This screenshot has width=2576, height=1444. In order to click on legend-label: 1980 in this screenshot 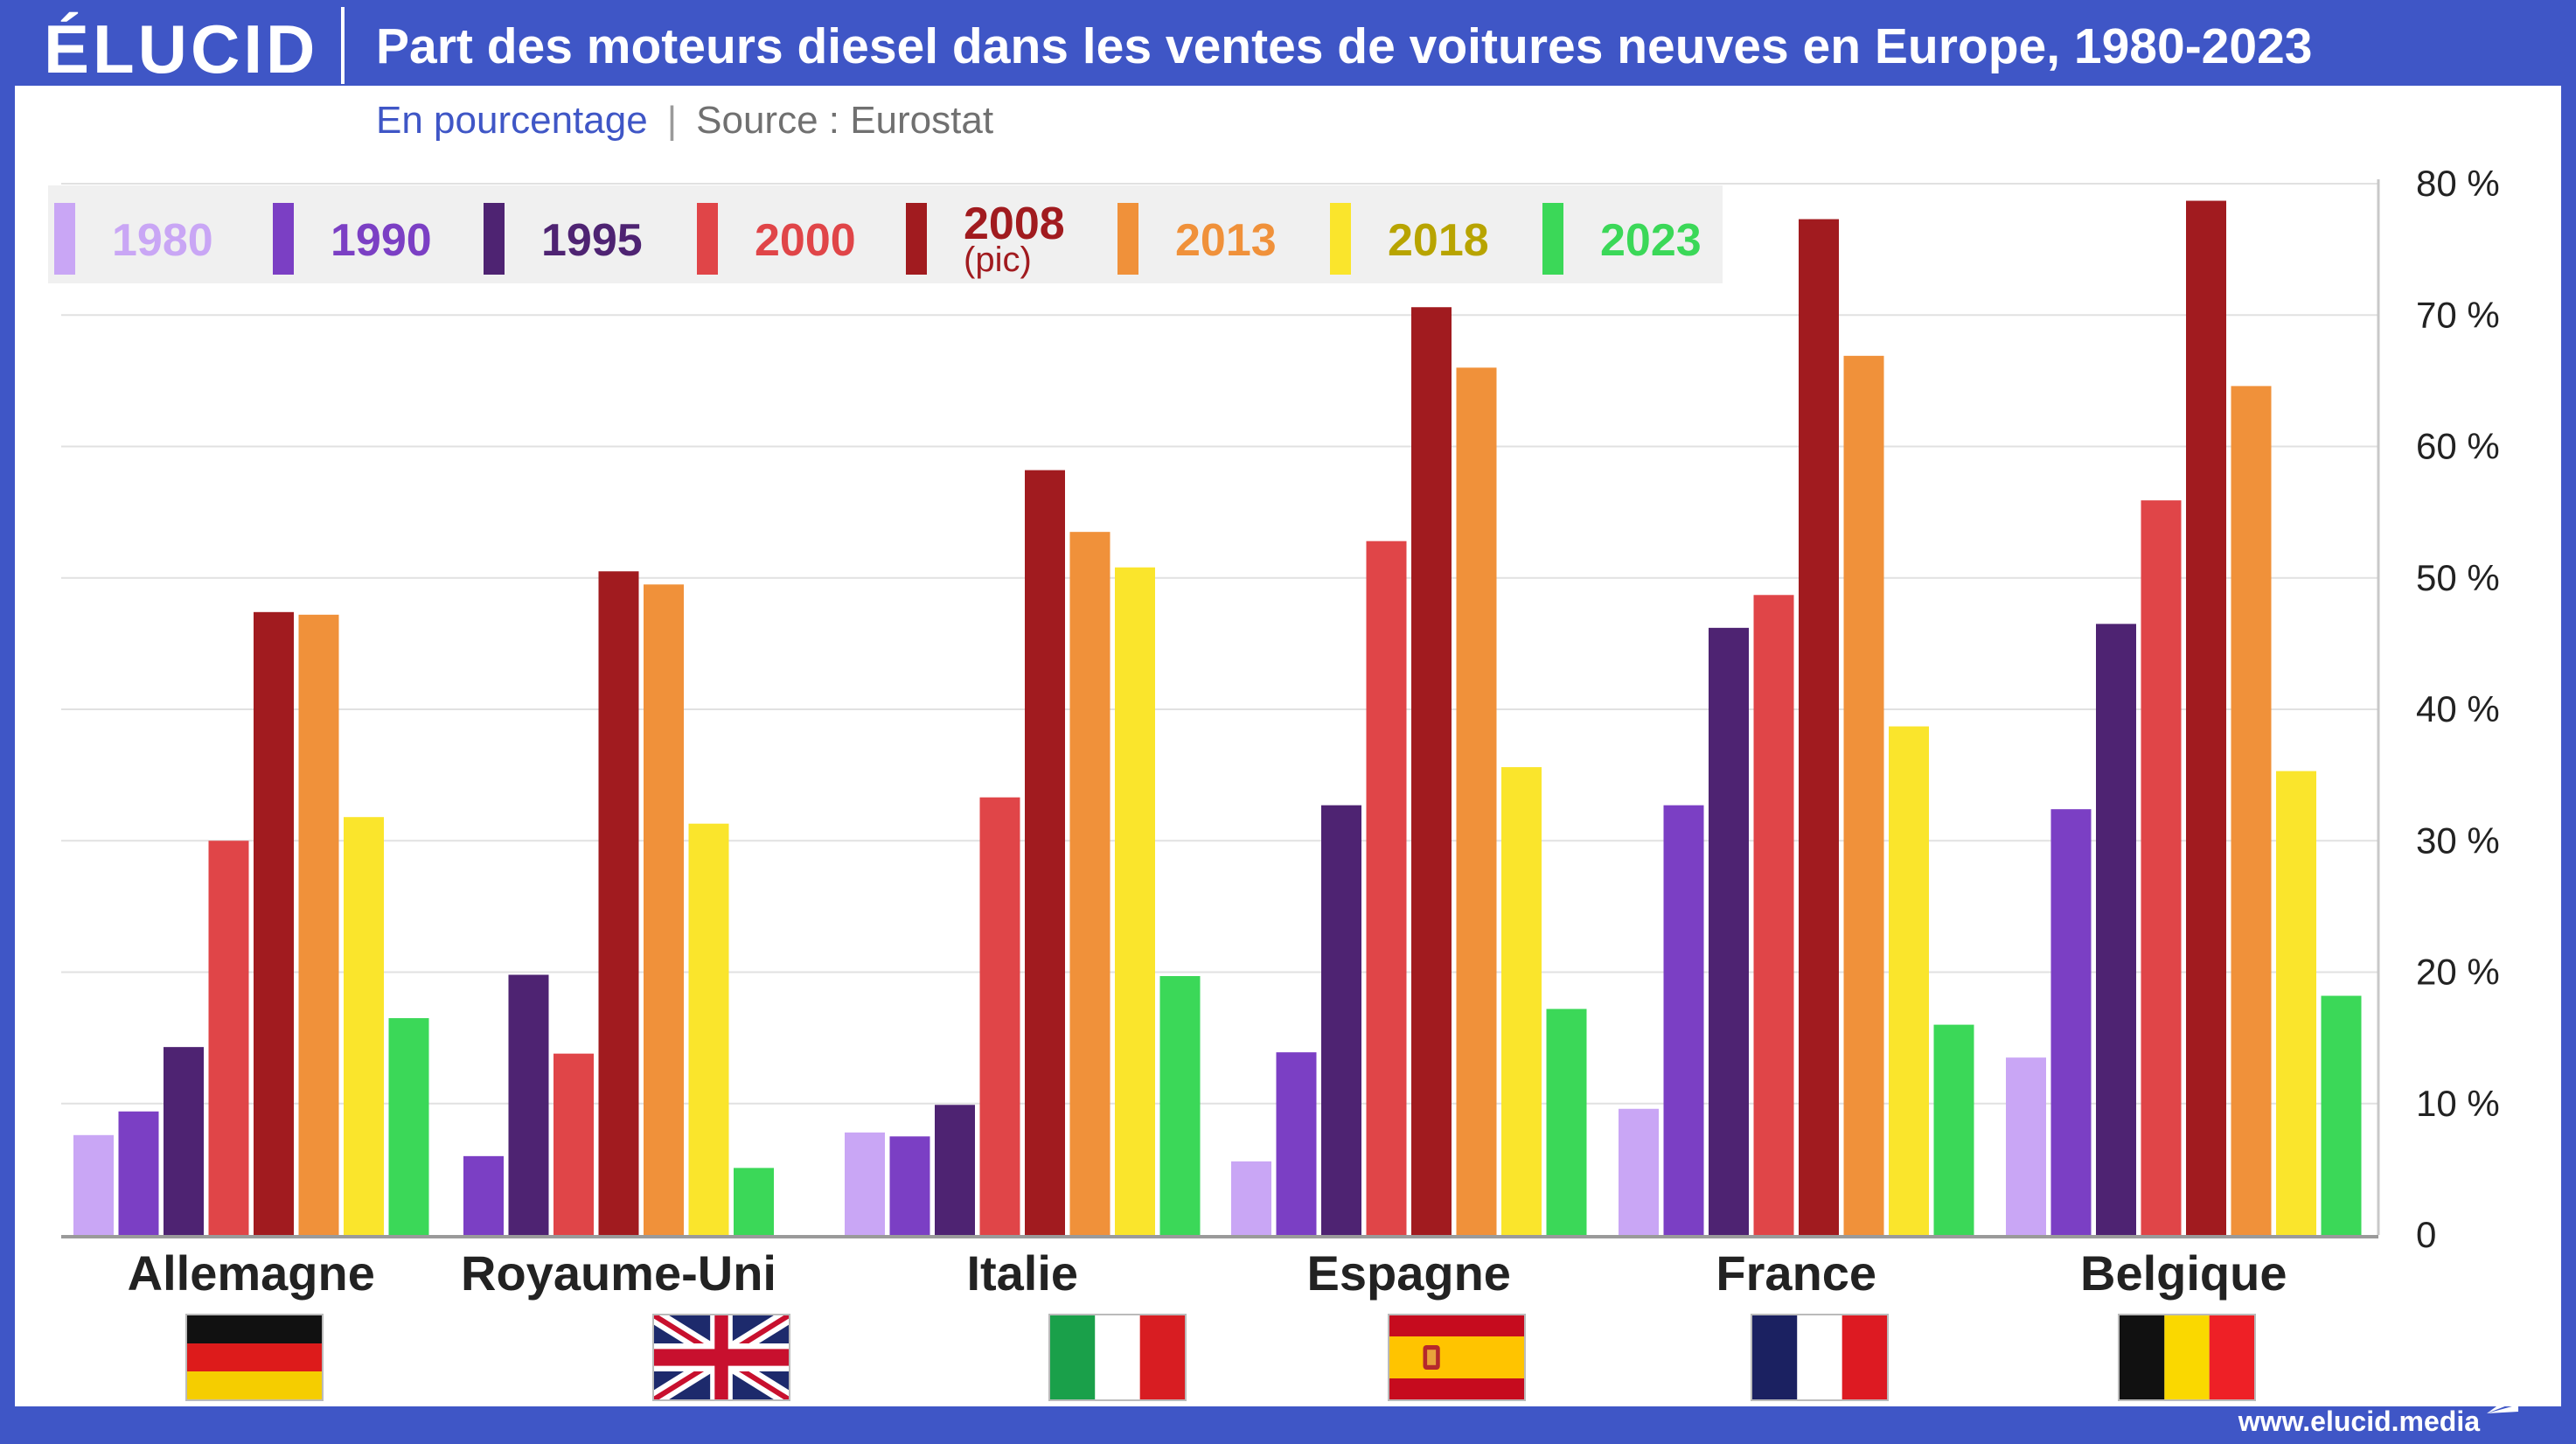, I will do `click(162, 241)`.